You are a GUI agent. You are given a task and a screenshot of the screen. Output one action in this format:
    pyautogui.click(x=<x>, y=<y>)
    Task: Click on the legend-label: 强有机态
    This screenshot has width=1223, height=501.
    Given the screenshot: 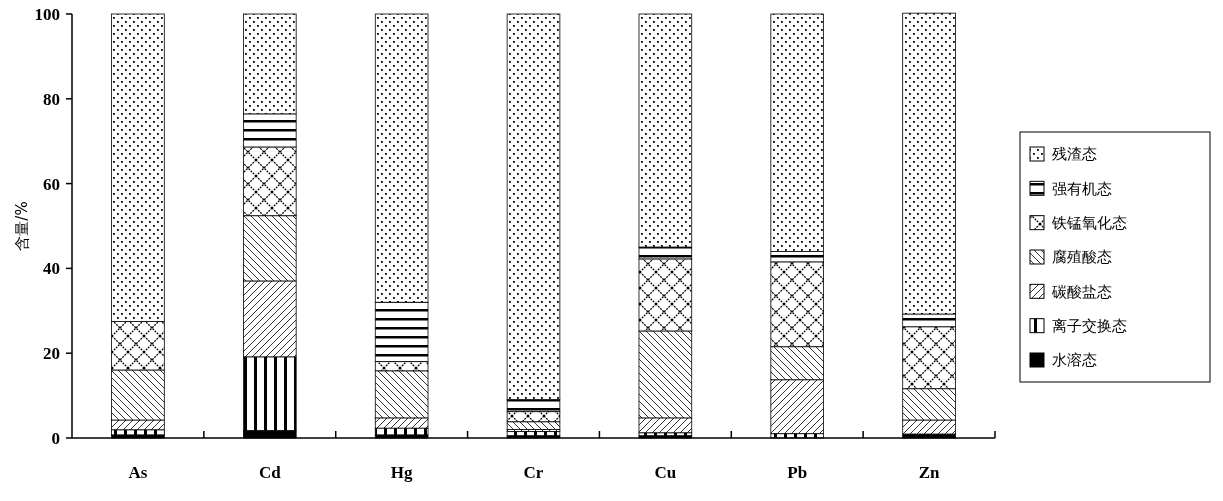 What is the action you would take?
    pyautogui.click(x=1082, y=188)
    